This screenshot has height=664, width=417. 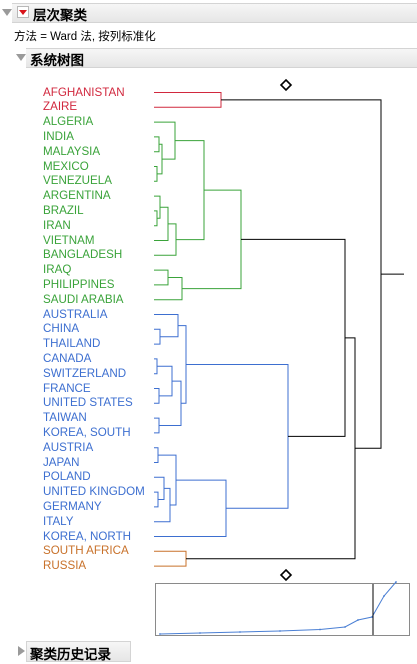 What do you see at coordinates (85, 373) in the screenshot?
I see `leaf-label: SWITZERLAND` at bounding box center [85, 373].